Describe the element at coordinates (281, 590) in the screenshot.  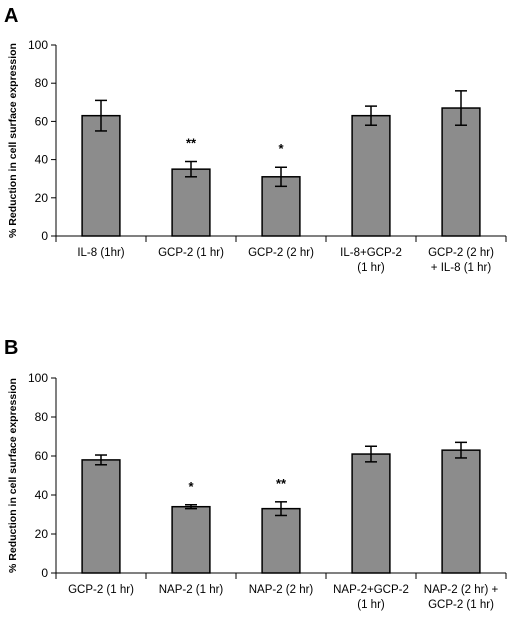
I see `category-label: NAP-2 (2 hr)` at that location.